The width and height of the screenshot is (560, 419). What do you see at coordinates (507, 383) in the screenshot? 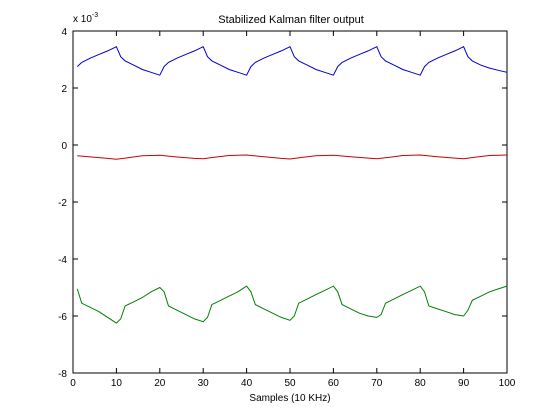
I see `x-tick-label: 100` at bounding box center [507, 383].